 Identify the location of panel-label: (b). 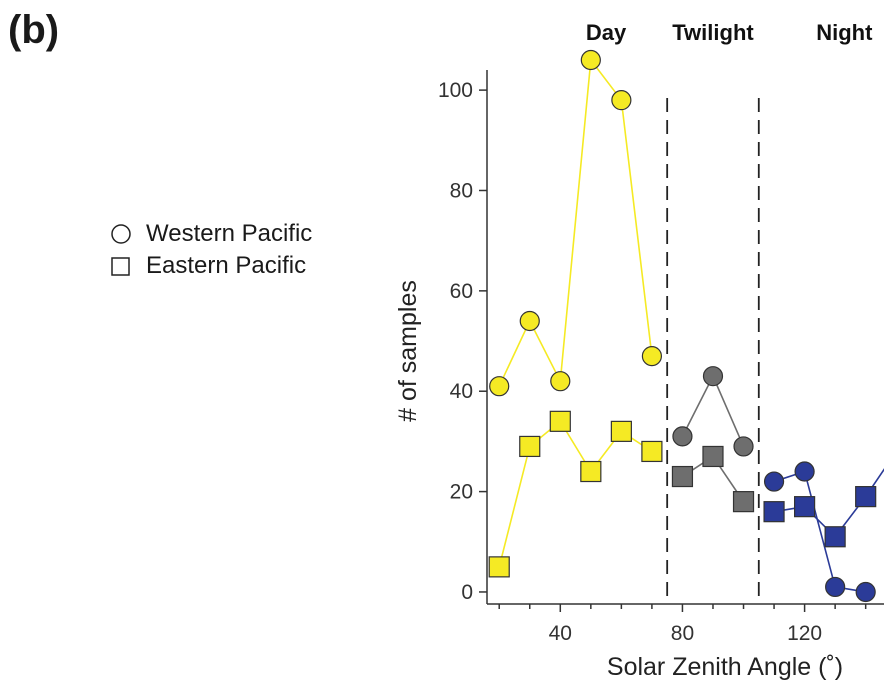
(34, 30).